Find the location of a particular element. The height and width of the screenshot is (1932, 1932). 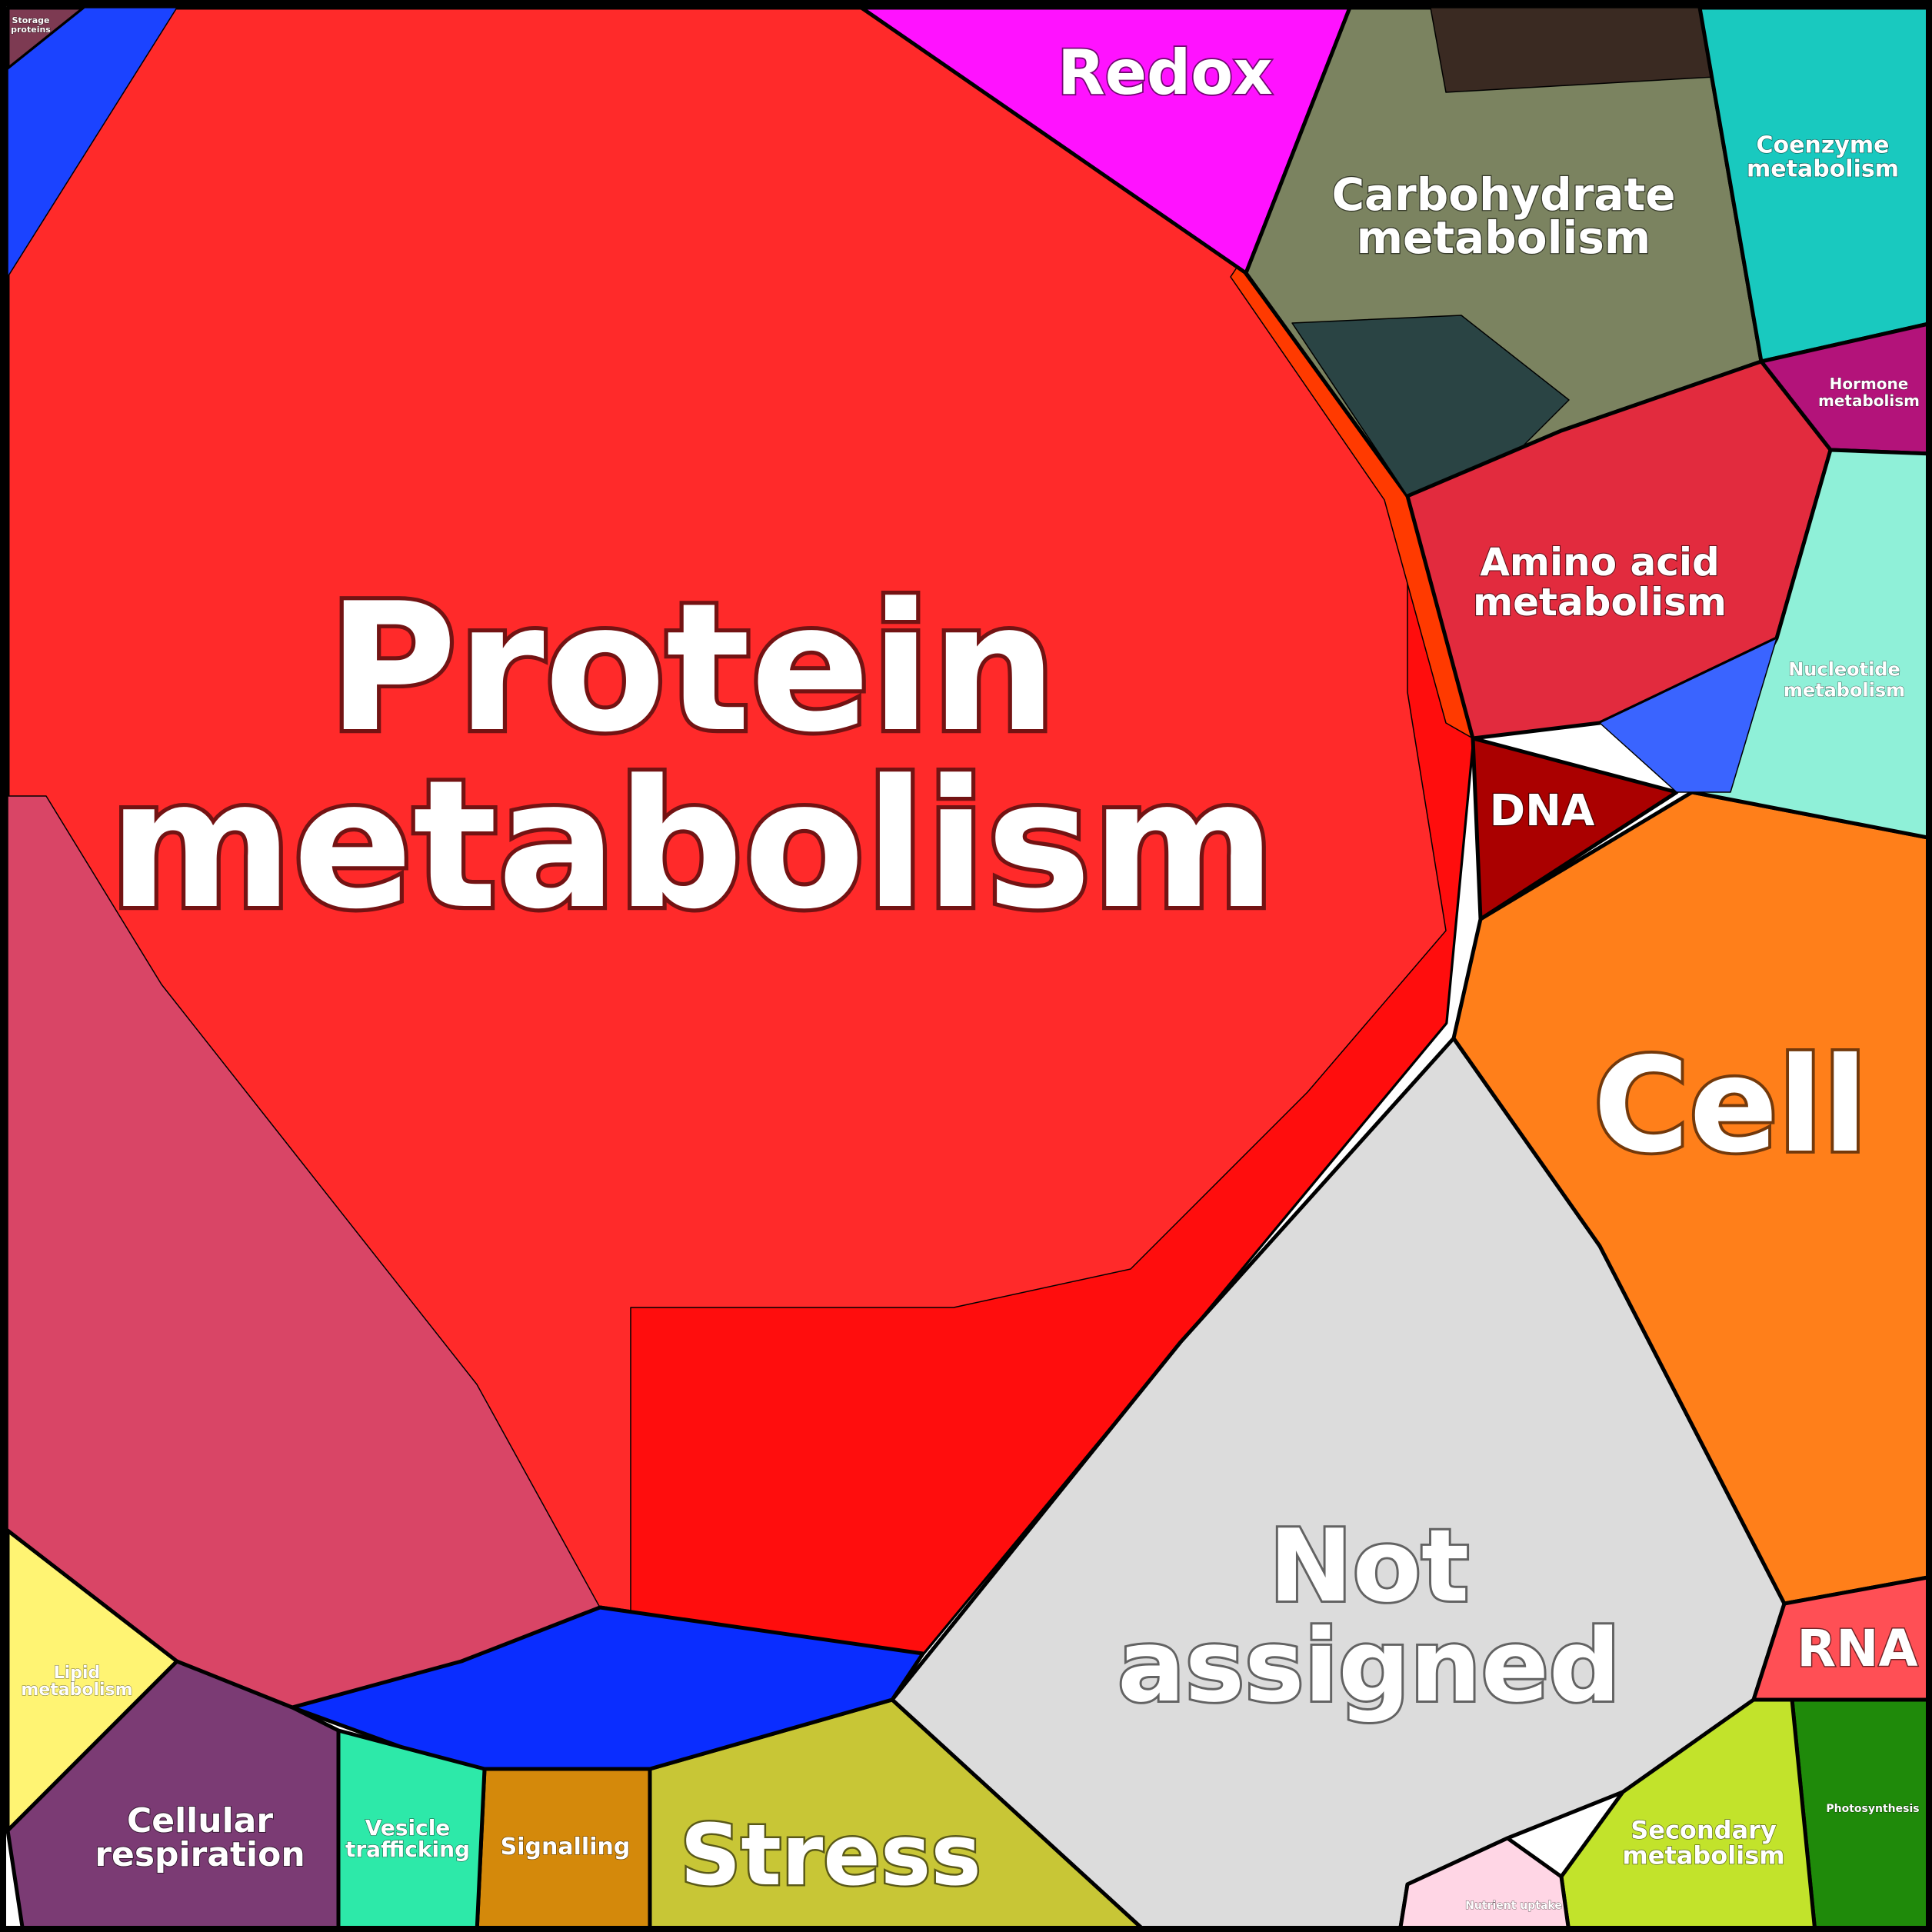

category-label: Coenzyme metabolism is located at coordinates (1823, 157).